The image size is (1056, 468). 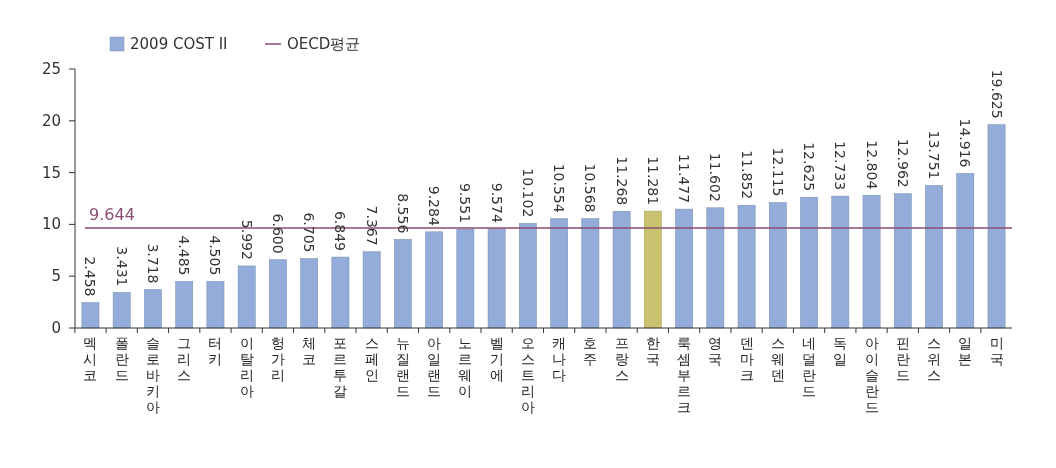 I want to click on x-tick-label: 아일랜드, so click(x=434, y=367).